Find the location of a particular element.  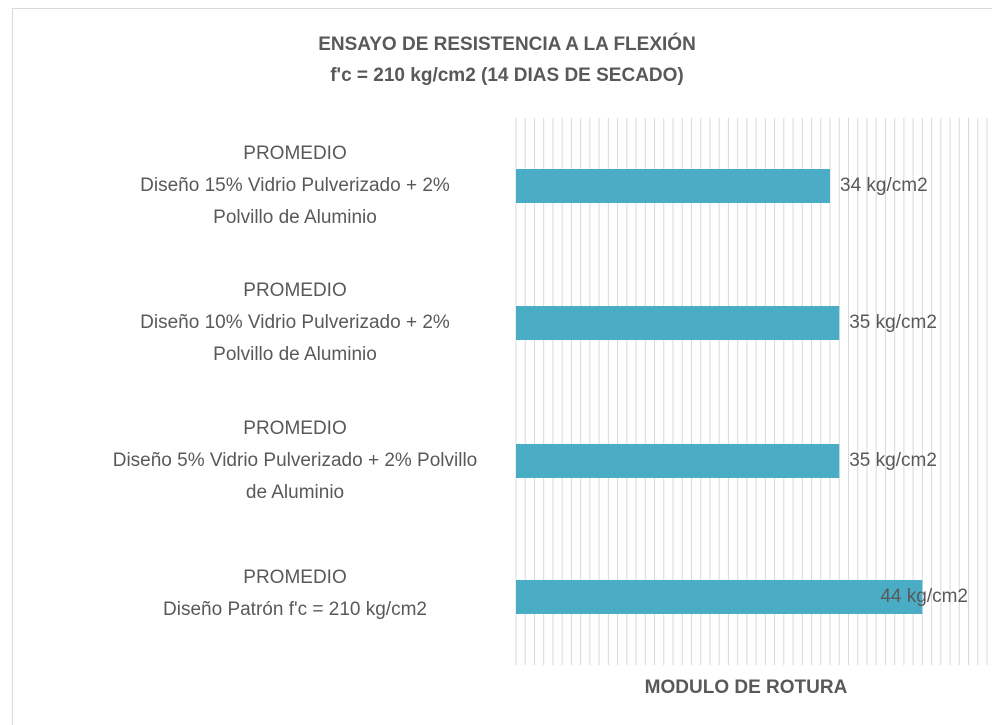

data-label: 44 kg/cm2 is located at coordinates (924, 596).